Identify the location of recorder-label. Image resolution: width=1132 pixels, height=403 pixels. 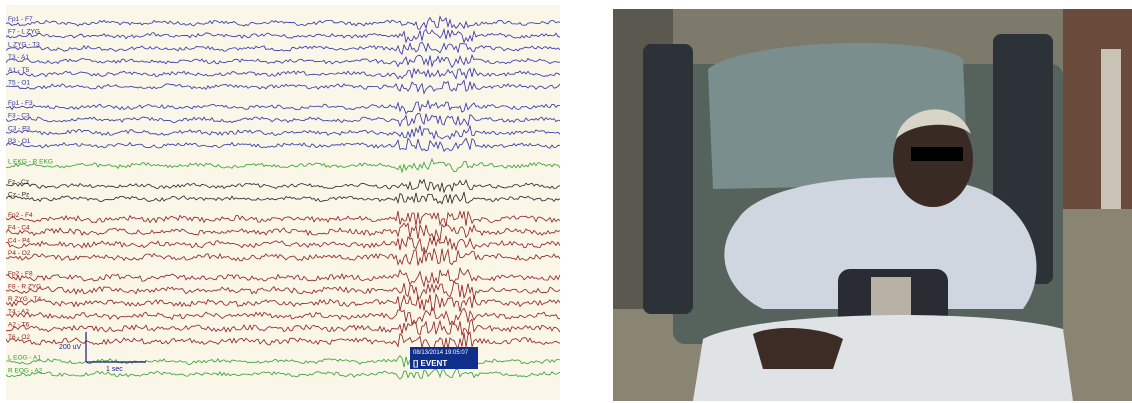
(891, 299).